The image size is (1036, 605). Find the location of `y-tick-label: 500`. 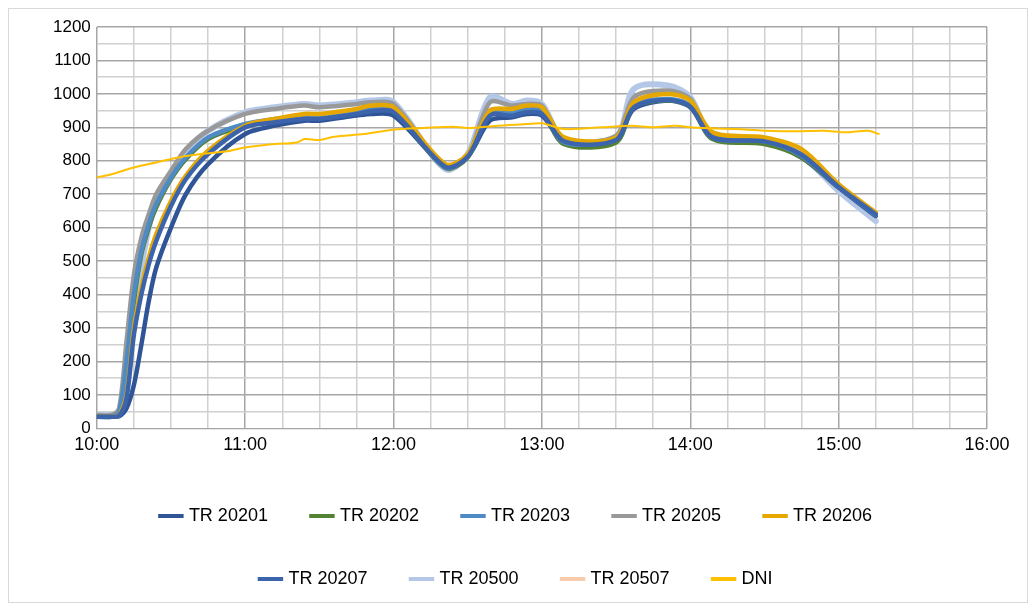

y-tick-label: 500 is located at coordinates (76, 260).